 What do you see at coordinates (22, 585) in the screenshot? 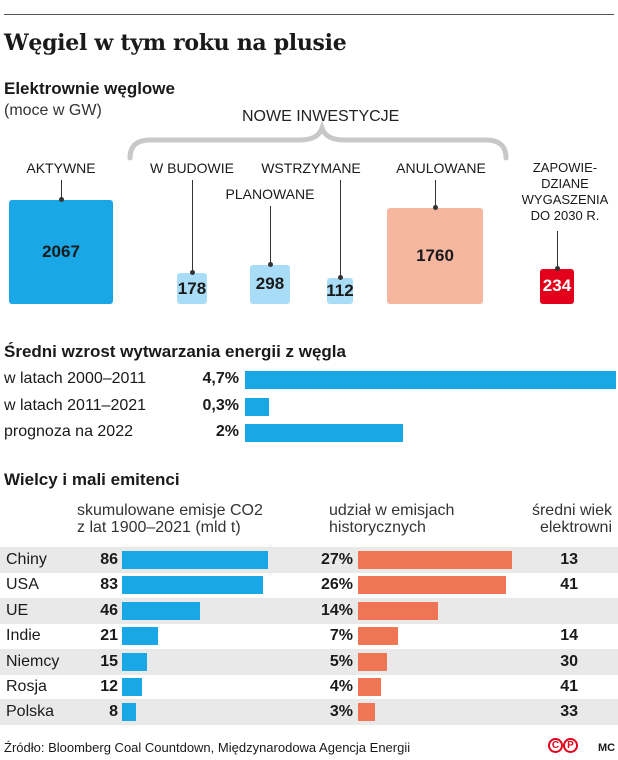
I see `country-1: USA` at bounding box center [22, 585].